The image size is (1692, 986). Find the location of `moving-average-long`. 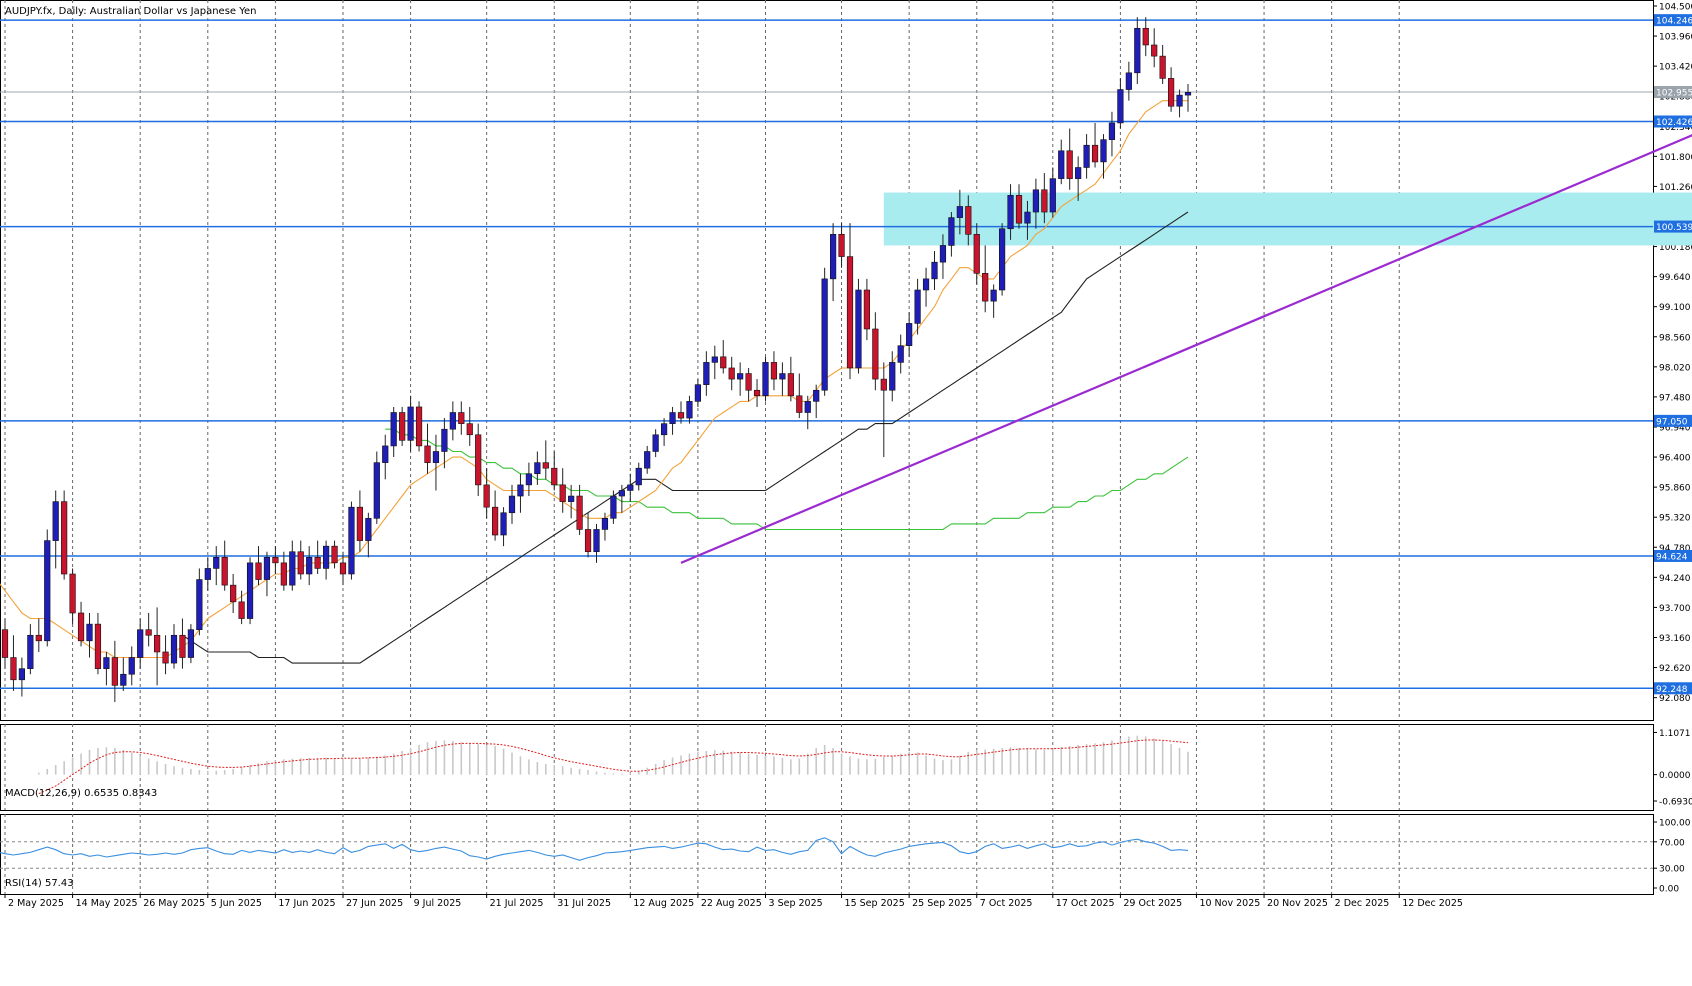

moving-average-long is located at coordinates (787, 479).